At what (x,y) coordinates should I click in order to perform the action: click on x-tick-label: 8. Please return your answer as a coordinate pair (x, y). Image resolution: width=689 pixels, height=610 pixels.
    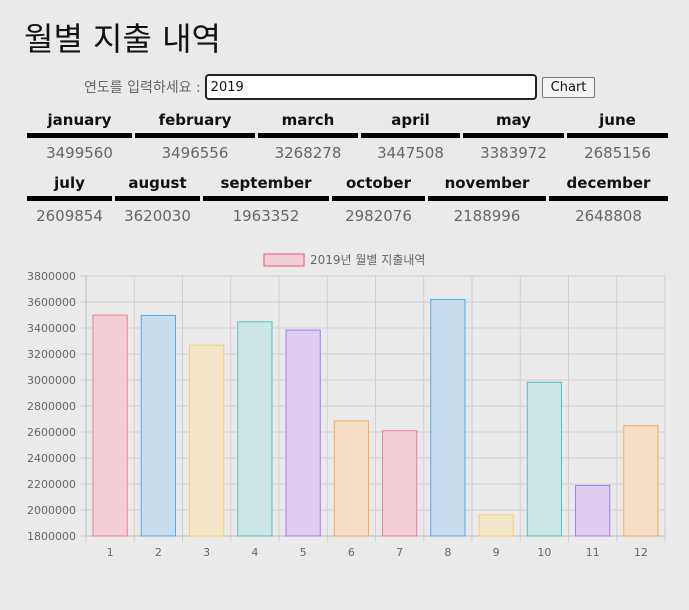
    Looking at the image, I should click on (447, 552).